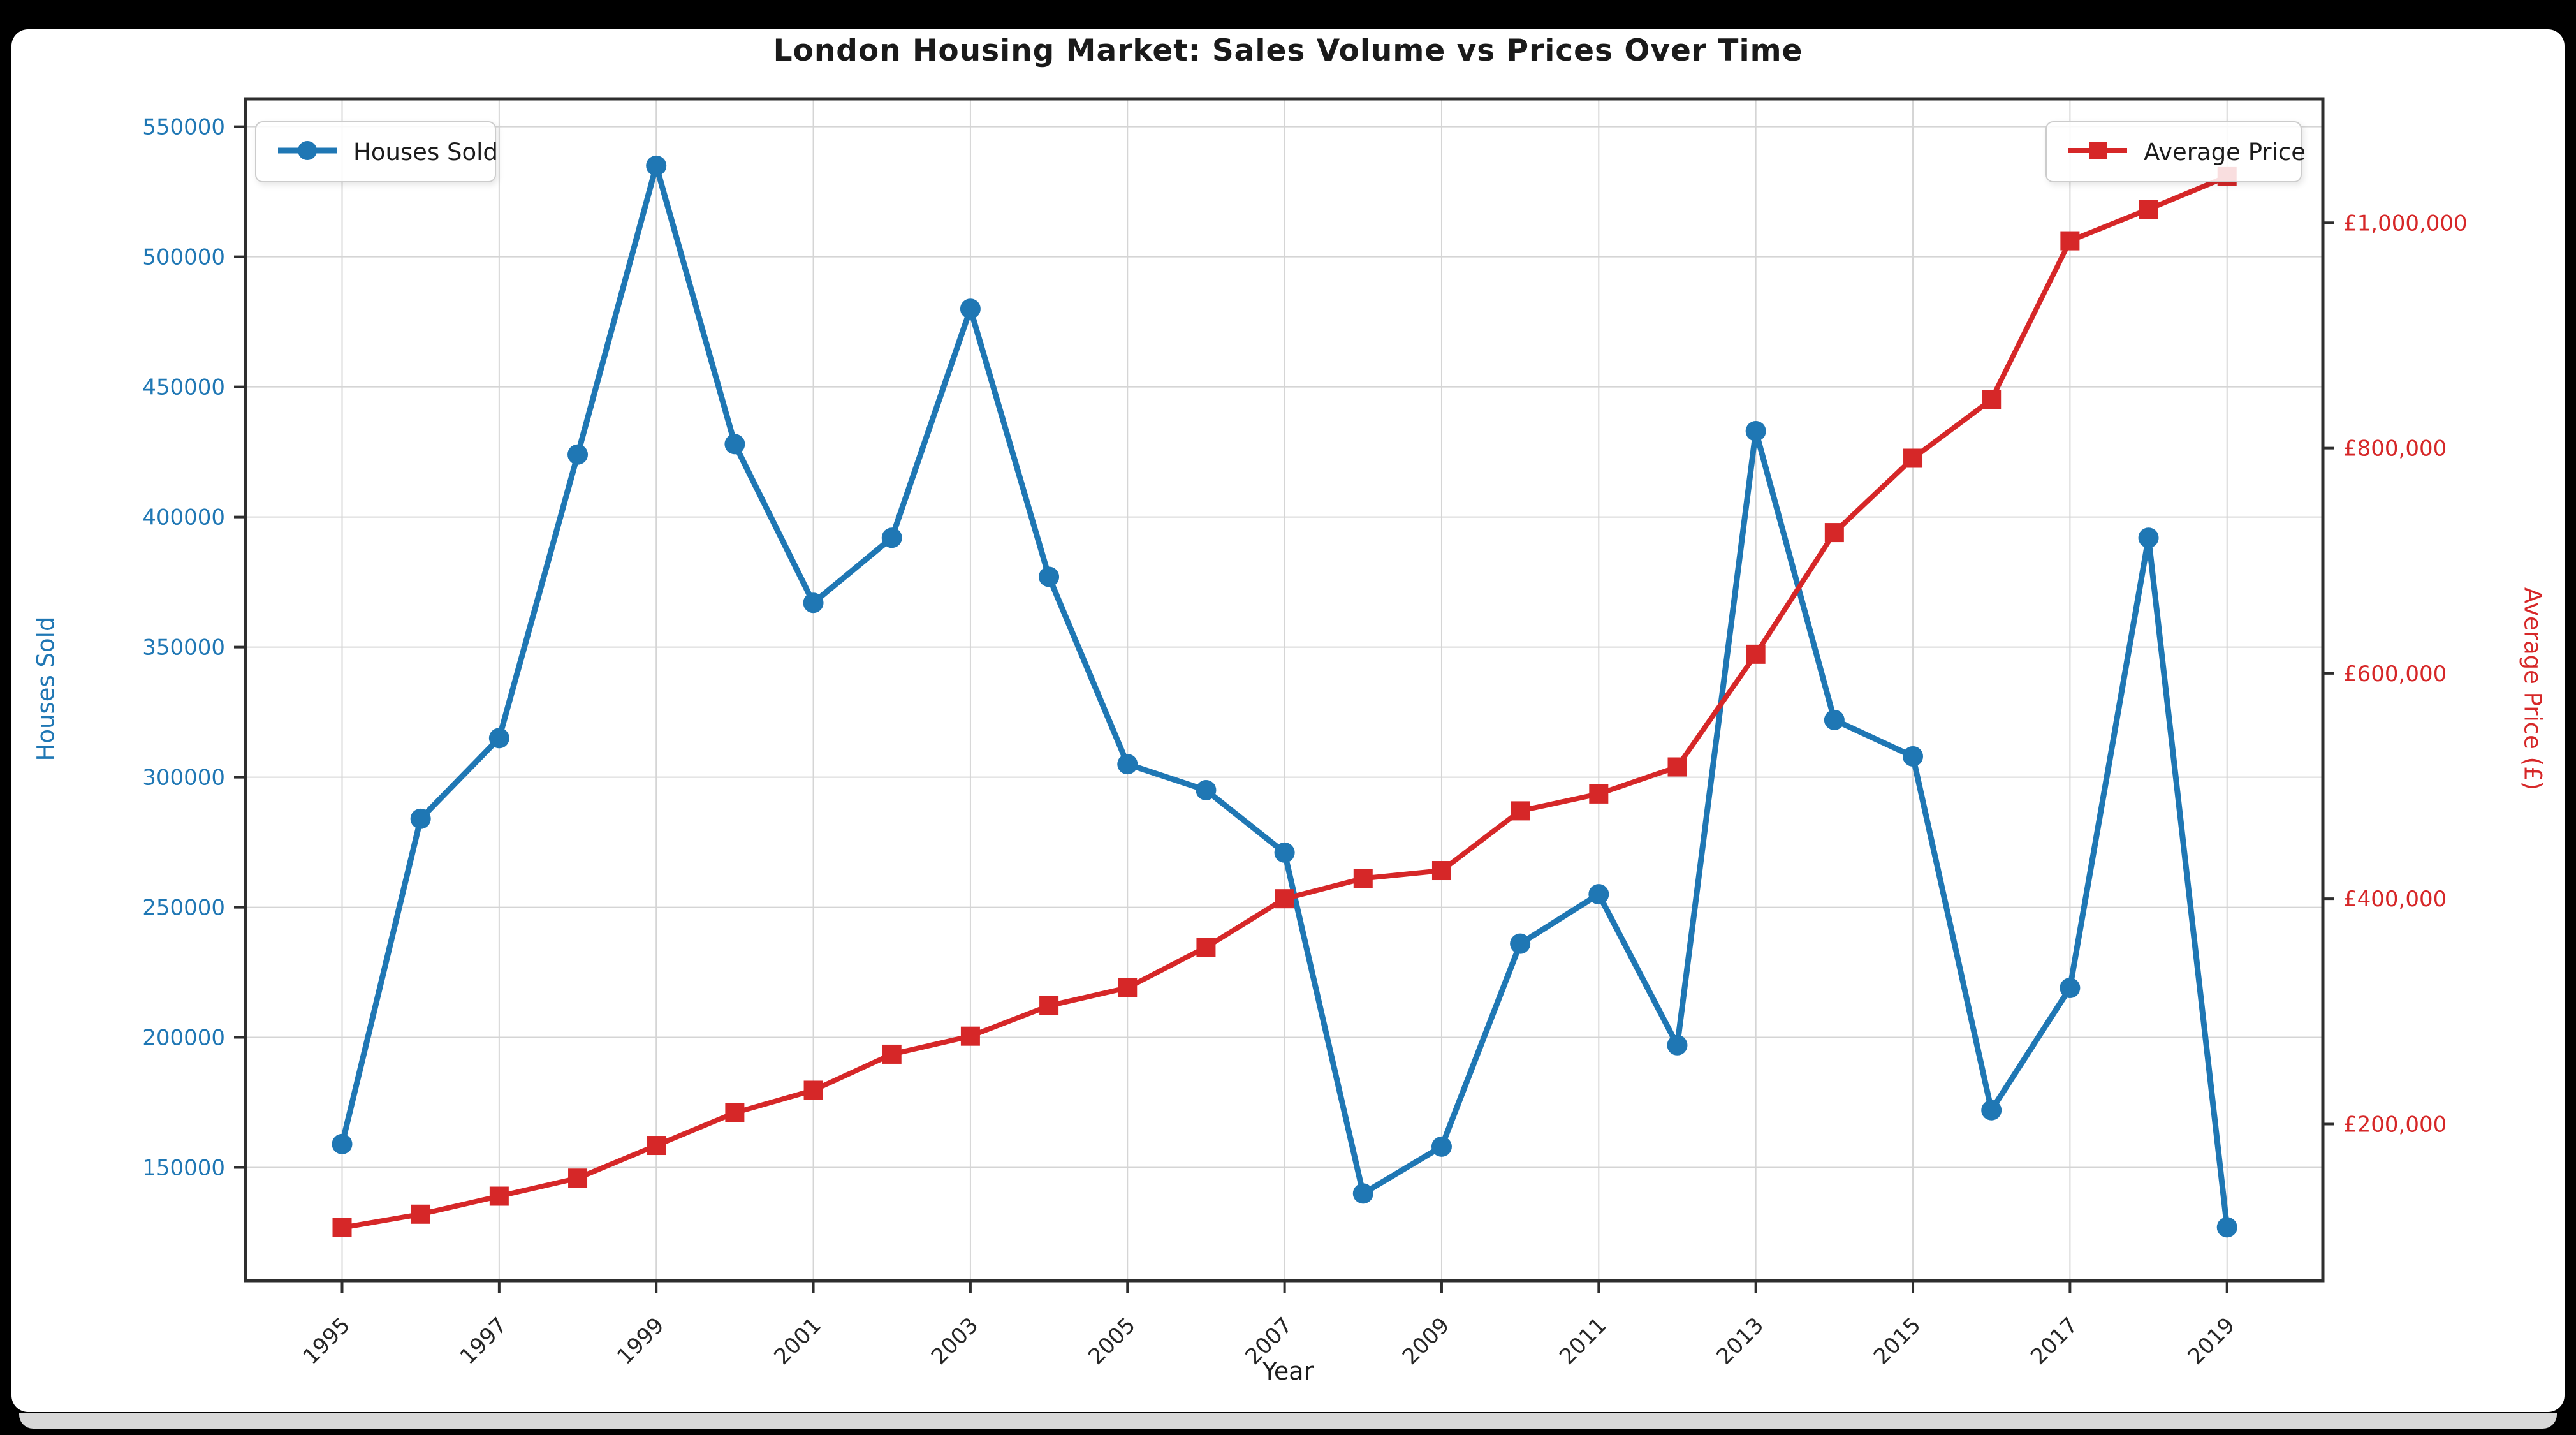  I want to click on legend-label-houses-sold: Houses Sold, so click(425, 152).